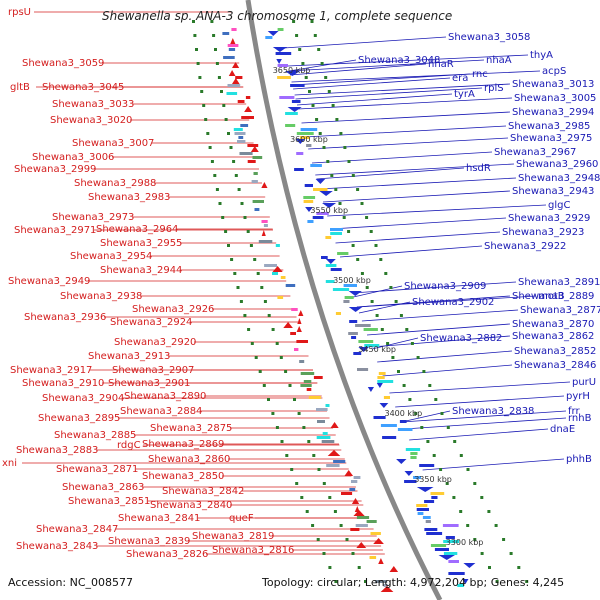  Describe the element at coordinates (93, 217) in the screenshot. I see `gene-label-left: Shewana3_2973` at that location.